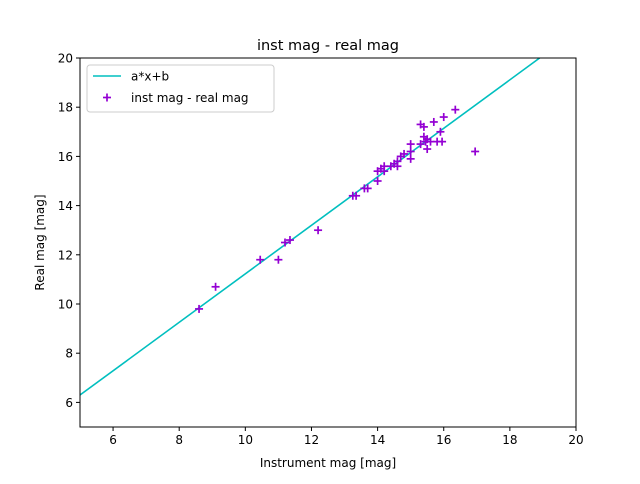 The width and height of the screenshot is (640, 484). What do you see at coordinates (150, 77) in the screenshot?
I see `legend-label-fit: a*x+b` at bounding box center [150, 77].